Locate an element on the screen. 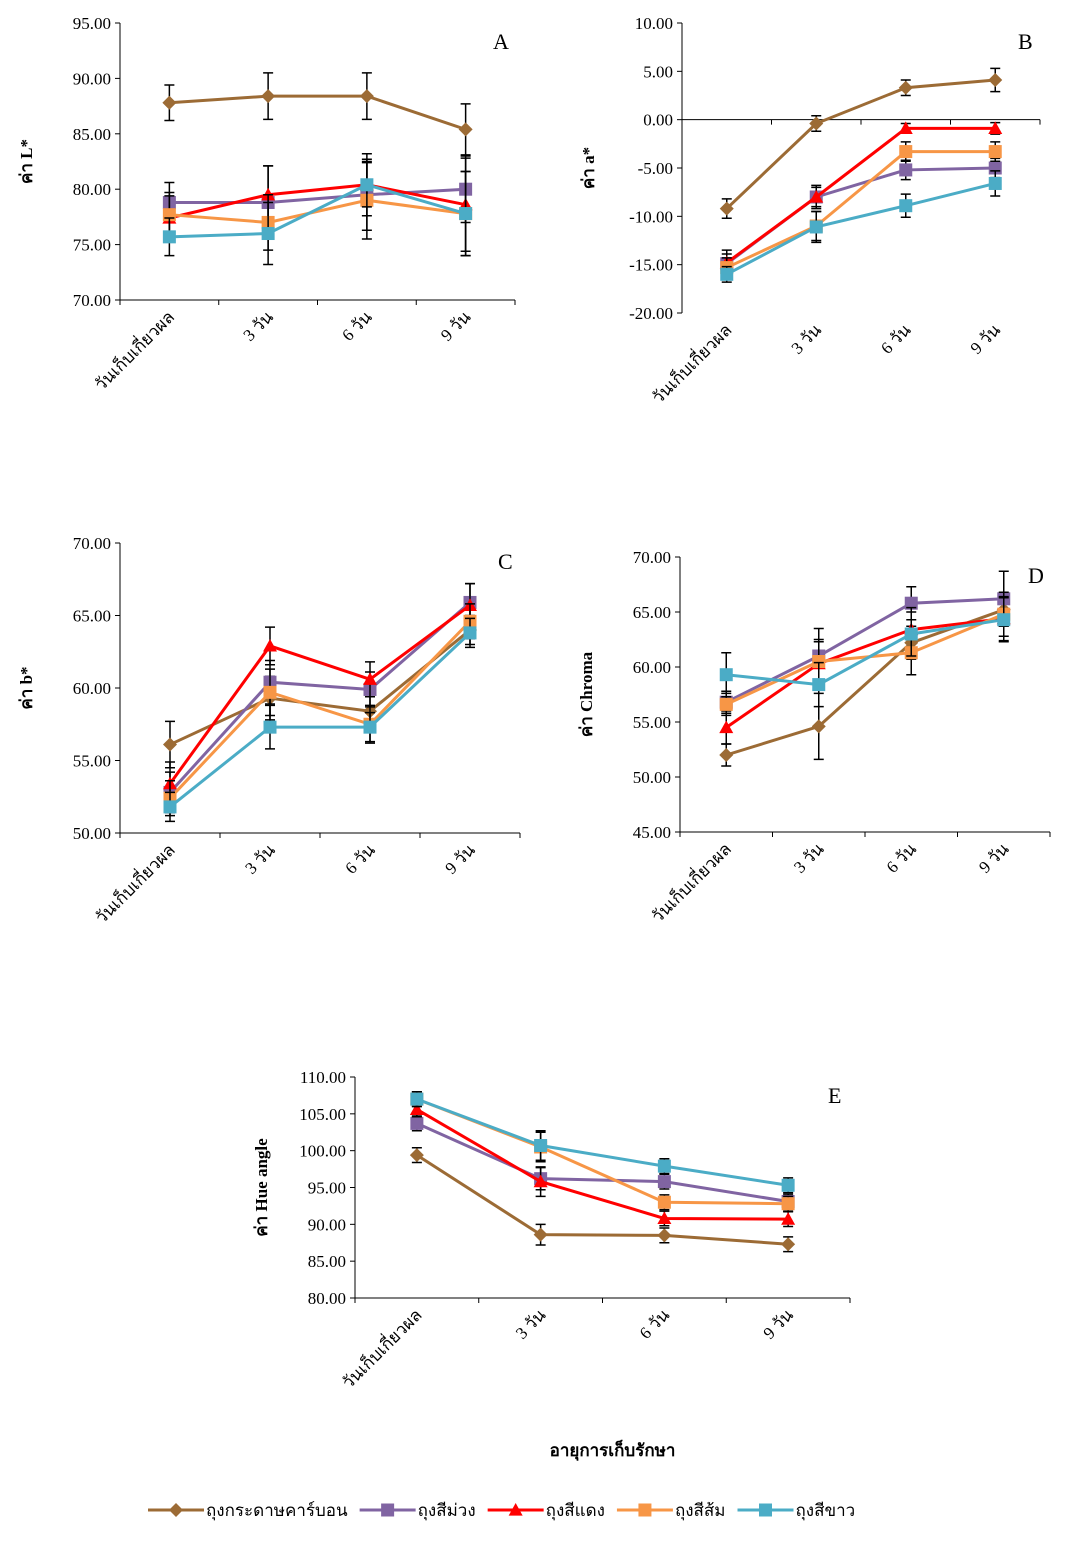  y-tick-label: 10.00 is located at coordinates (654, 23).